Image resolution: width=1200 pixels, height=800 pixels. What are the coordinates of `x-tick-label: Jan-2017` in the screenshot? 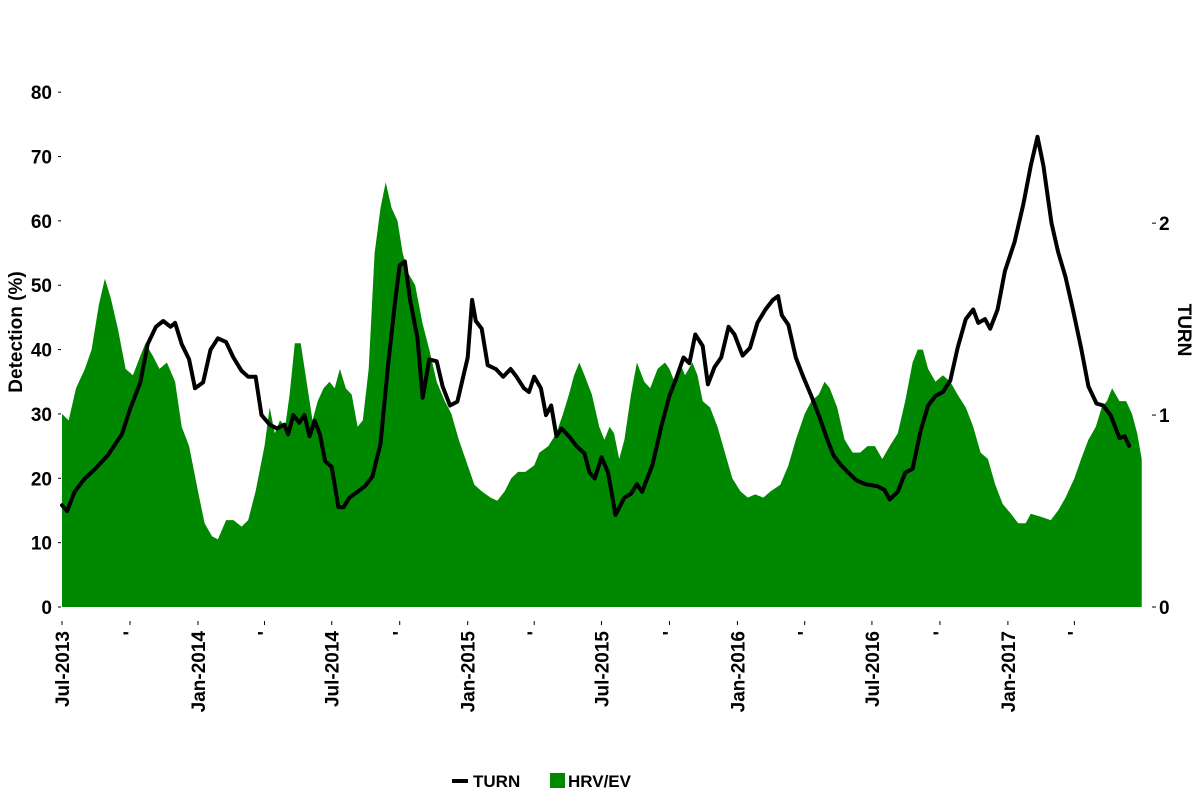 It's located at (1009, 671).